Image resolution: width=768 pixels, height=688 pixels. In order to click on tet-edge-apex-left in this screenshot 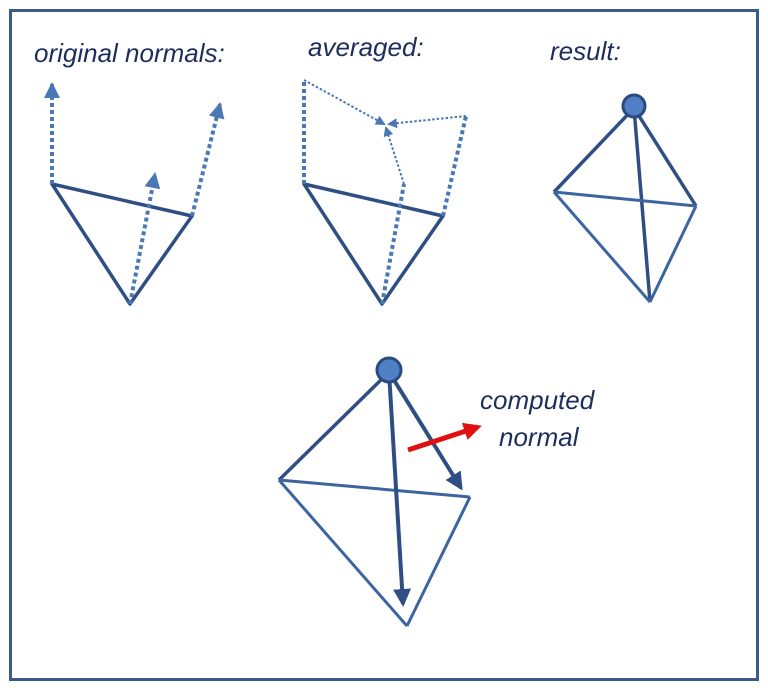, I will do `click(334, 426)`.